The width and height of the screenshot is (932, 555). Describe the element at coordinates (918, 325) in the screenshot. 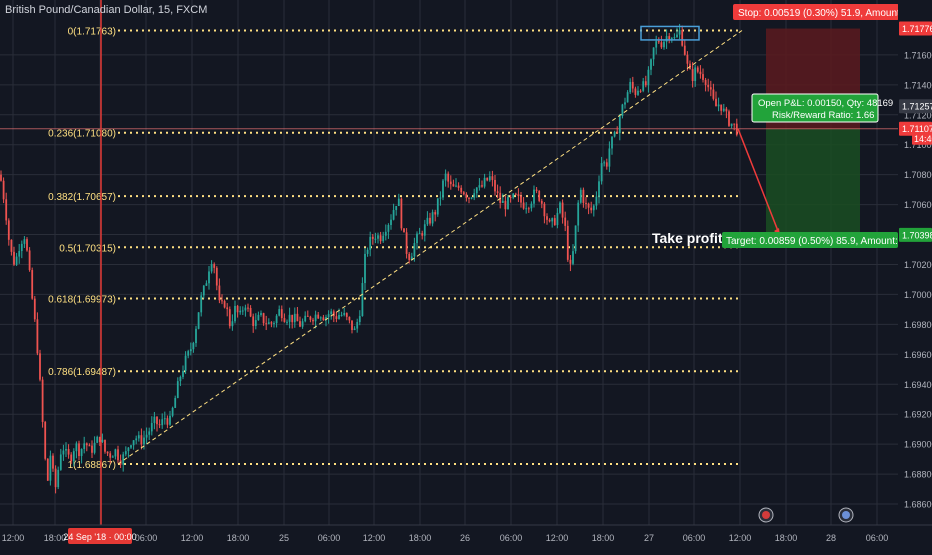

I see `price-tick-label: 1.69800` at that location.